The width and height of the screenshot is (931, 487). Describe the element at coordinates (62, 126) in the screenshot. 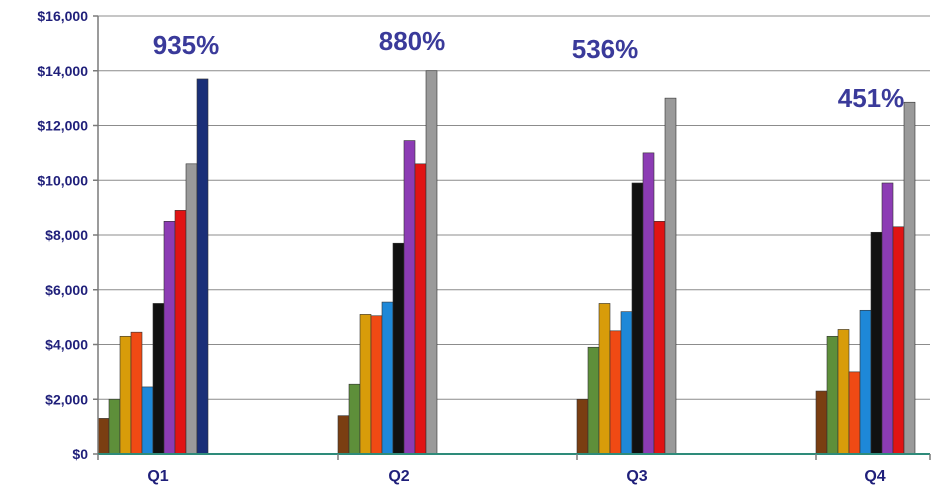

I see `y-tick-label: $12,000` at that location.